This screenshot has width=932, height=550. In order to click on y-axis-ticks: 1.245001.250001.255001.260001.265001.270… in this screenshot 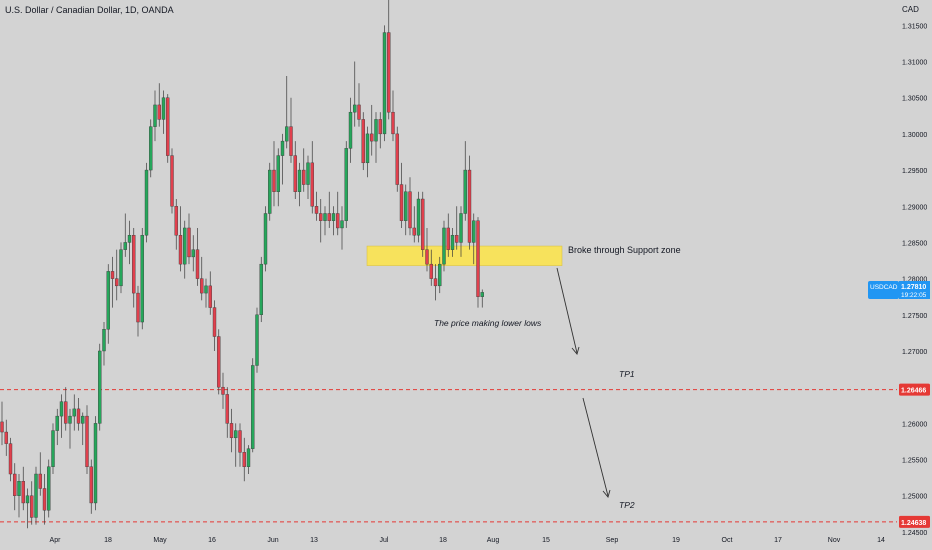, I will do `click(914, 280)`.